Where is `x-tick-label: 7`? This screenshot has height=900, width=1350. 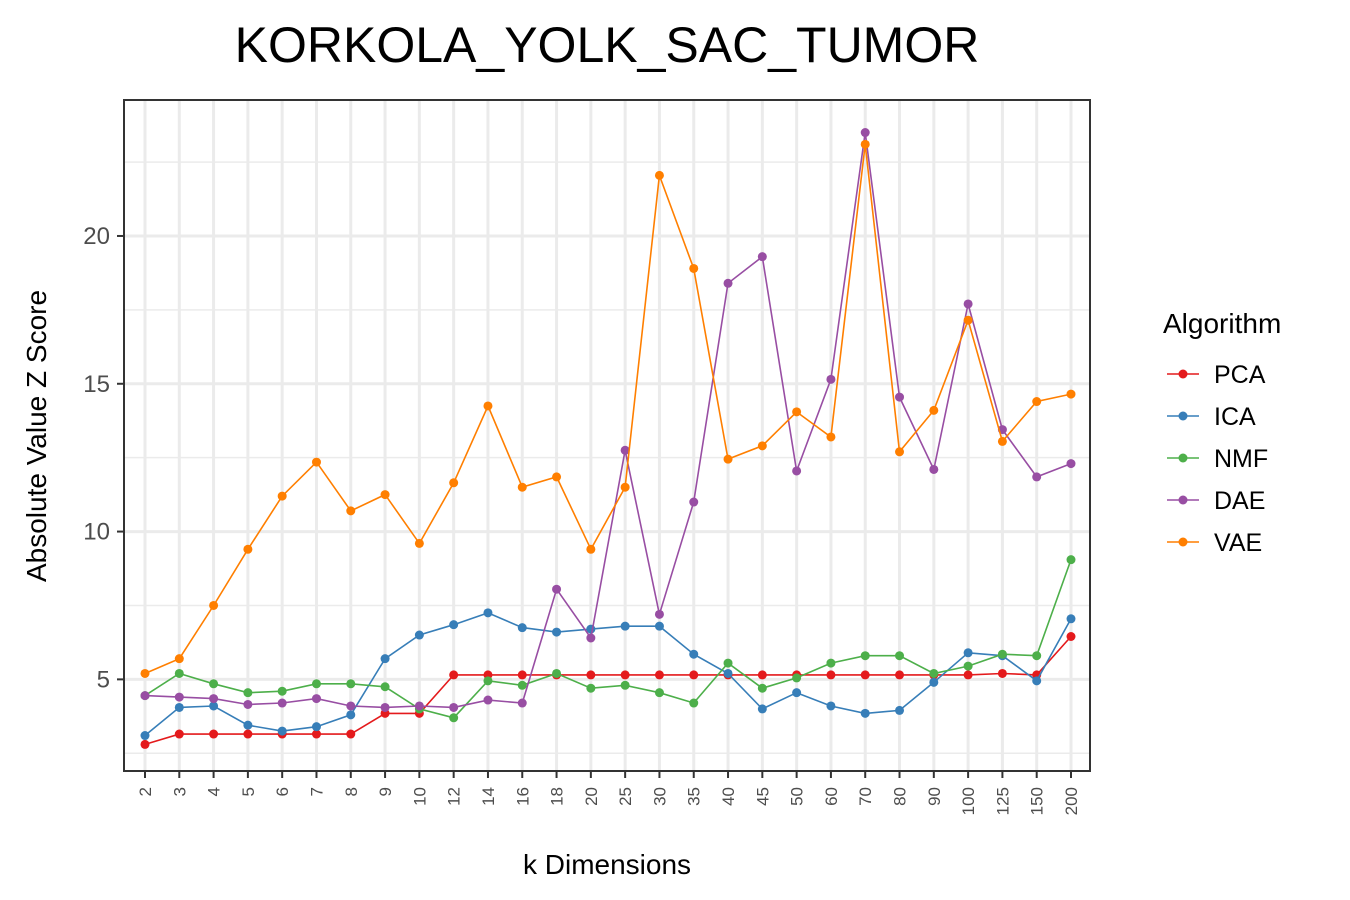
x-tick-label: 7 is located at coordinates (316, 791).